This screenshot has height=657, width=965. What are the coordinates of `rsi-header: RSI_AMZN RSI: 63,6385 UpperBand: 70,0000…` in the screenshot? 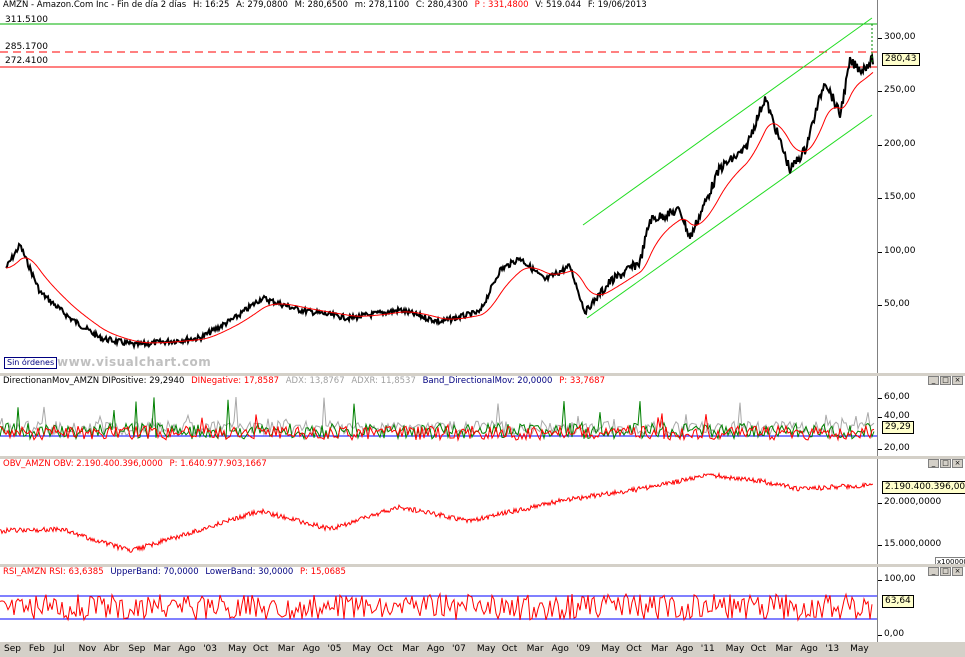 It's located at (176, 572).